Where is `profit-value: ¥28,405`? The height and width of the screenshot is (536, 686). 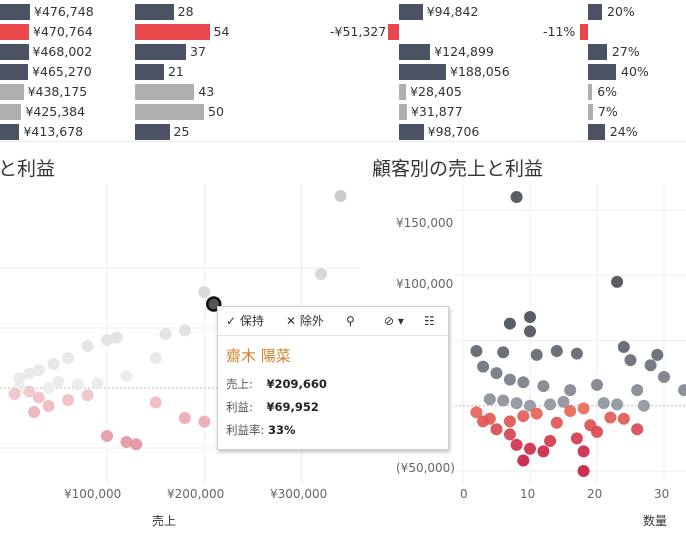
profit-value: ¥28,405 is located at coordinates (436, 91).